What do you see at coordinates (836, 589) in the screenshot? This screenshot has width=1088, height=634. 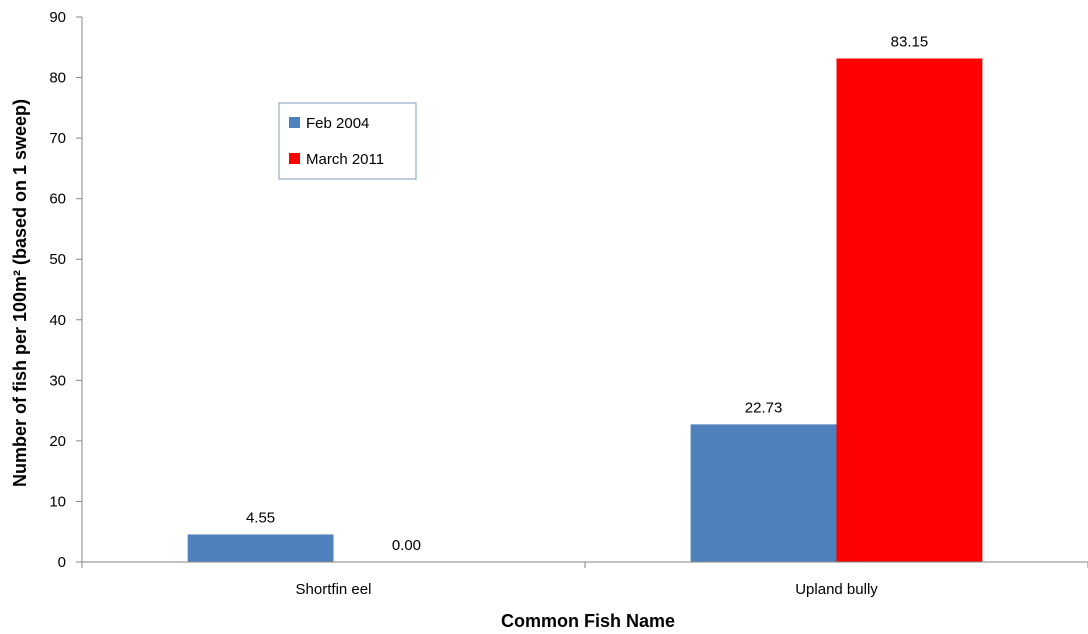 I see `x-tick-label-upland-bully: Upland bully` at bounding box center [836, 589].